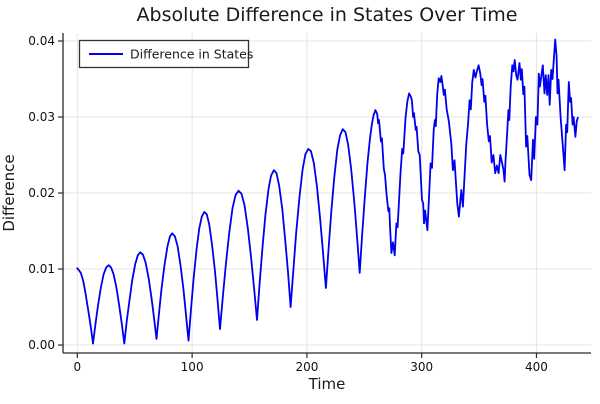 The width and height of the screenshot is (600, 404). What do you see at coordinates (41, 345) in the screenshot?
I see `y-tick-label: 0.00` at bounding box center [41, 345].